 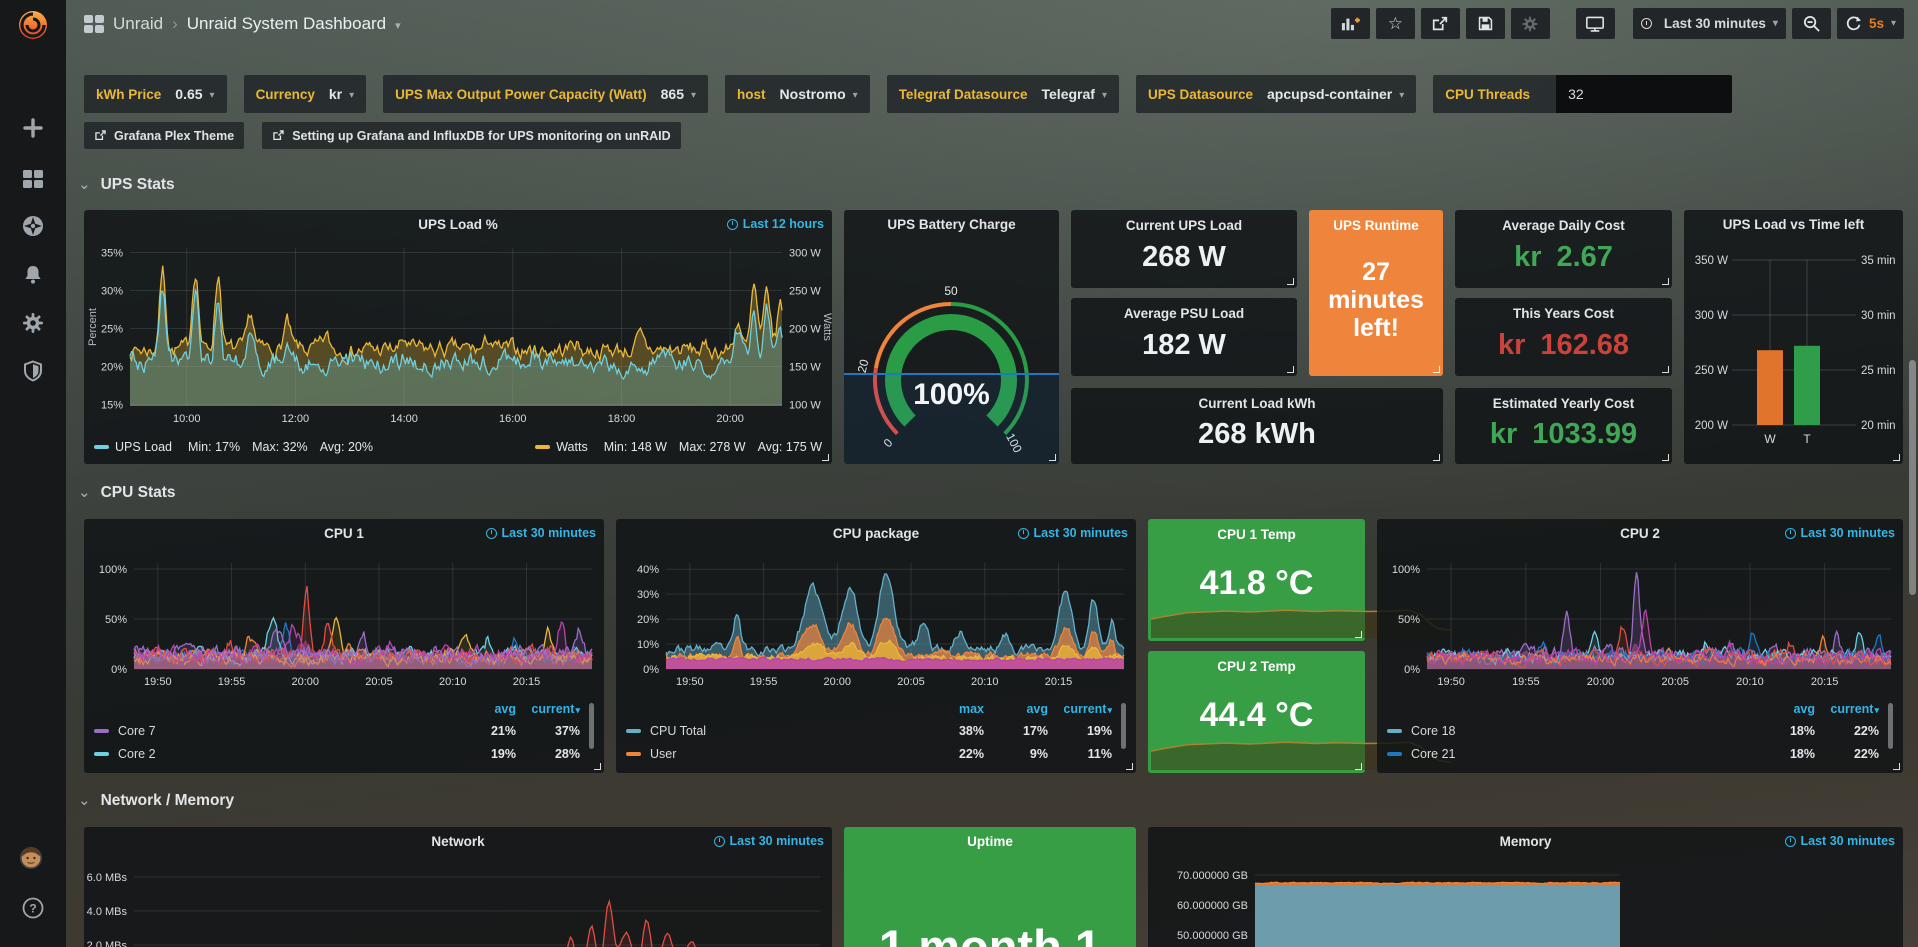 I want to click on legend-row-user: User 22% 9% 11%, so click(x=876, y=753).